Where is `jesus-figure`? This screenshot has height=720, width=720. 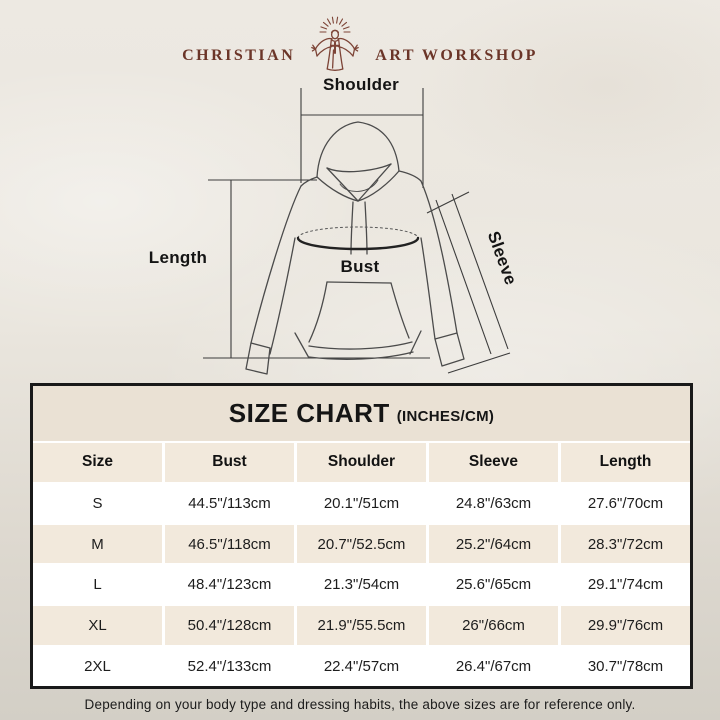
jesus-figure is located at coordinates (335, 50).